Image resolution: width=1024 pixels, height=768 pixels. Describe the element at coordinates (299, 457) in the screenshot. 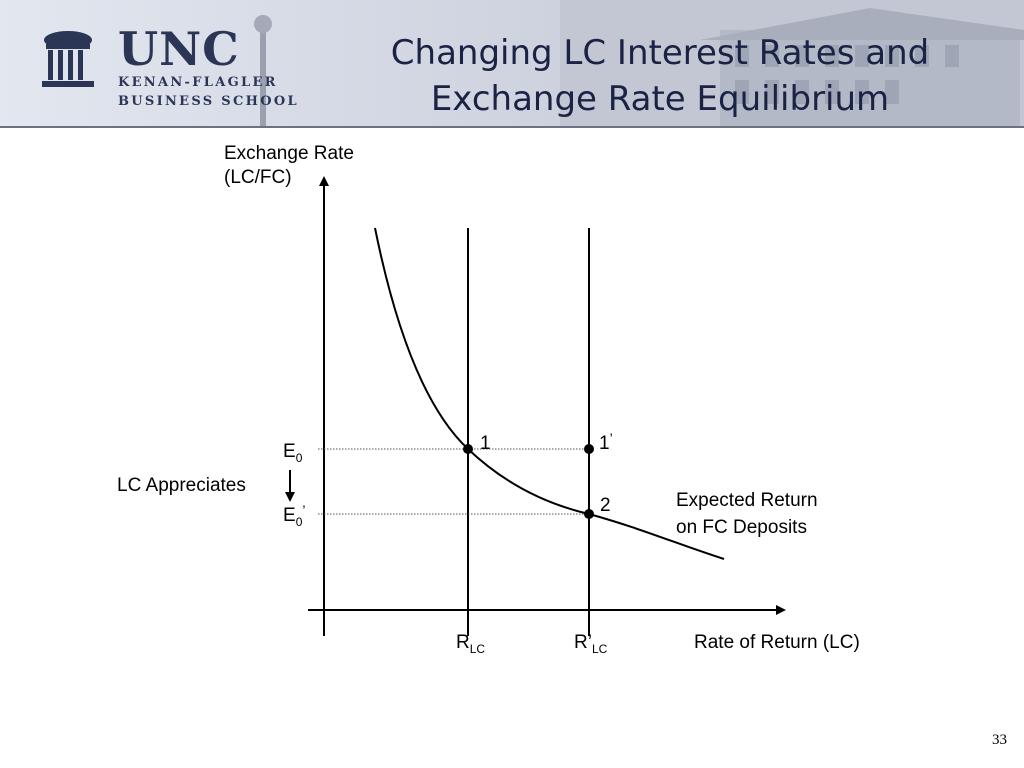

I see `e0-label-sub: 0` at that location.